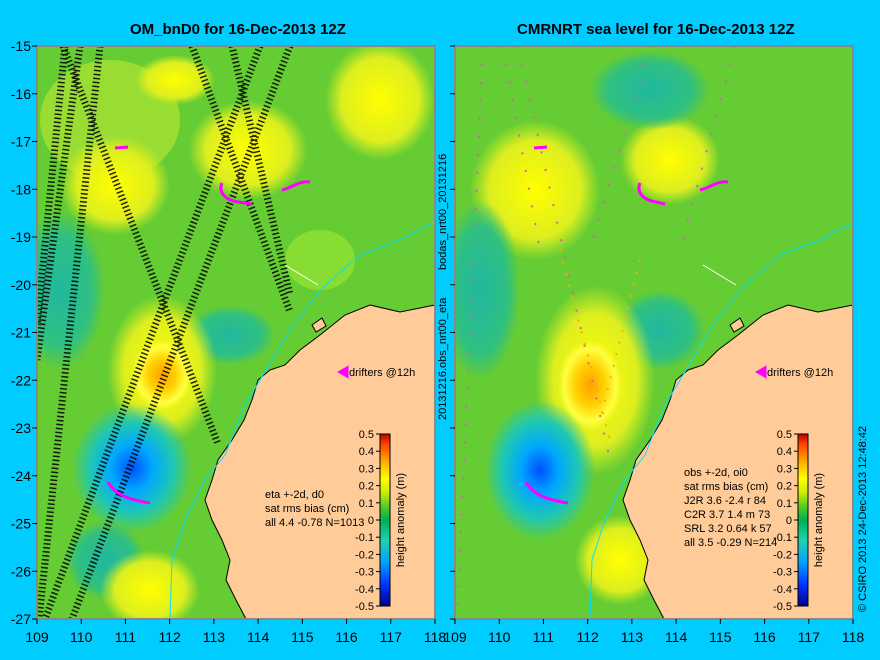  Describe the element at coordinates (125, 637) in the screenshot. I see `left-lon-tick-label: 111` at that location.